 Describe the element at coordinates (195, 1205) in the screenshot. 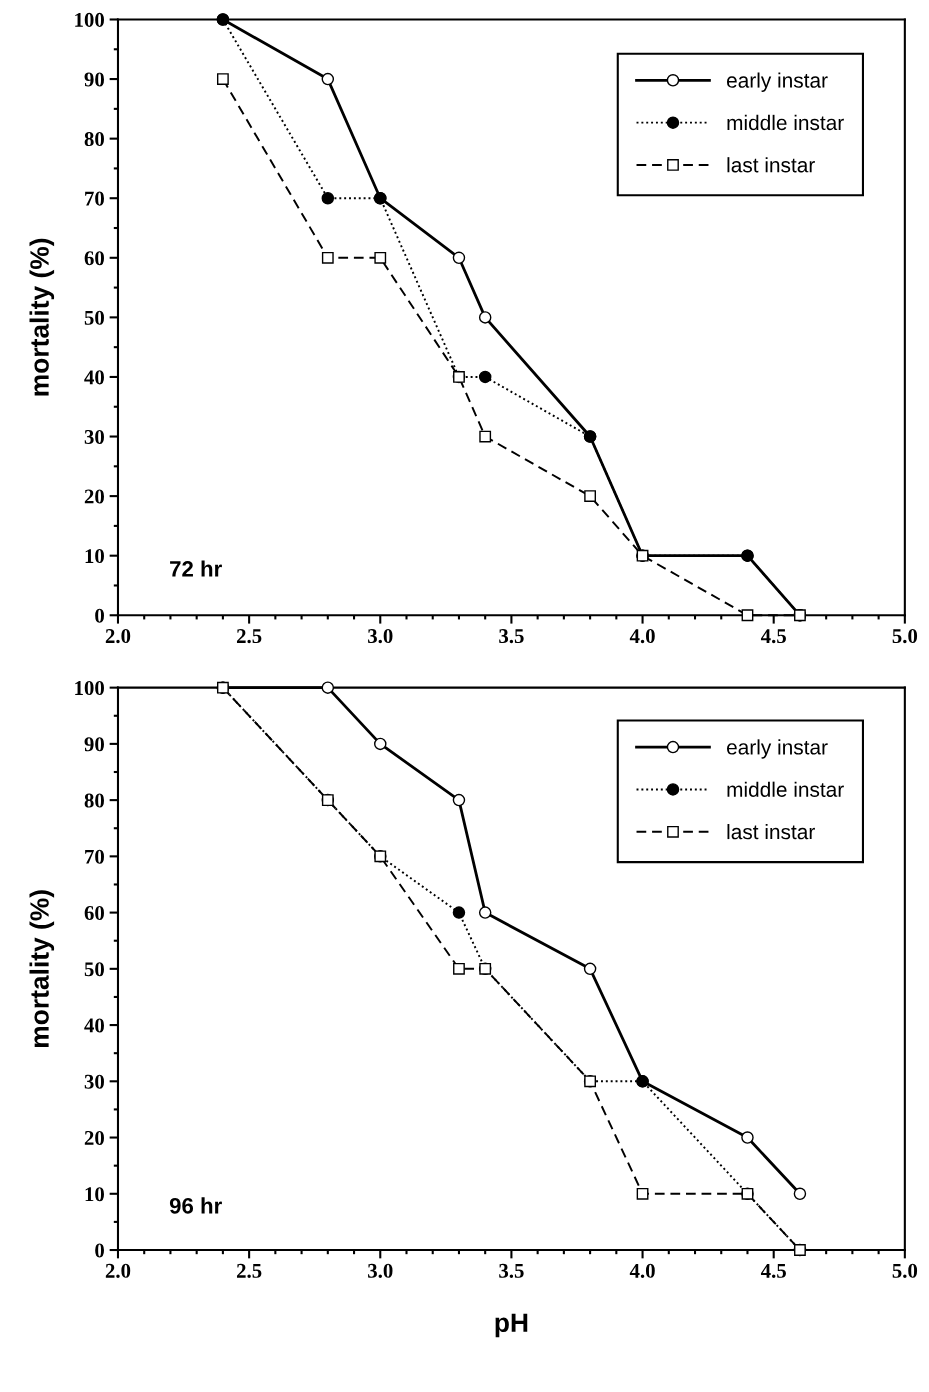

I see `annotation: 96 hr` at that location.